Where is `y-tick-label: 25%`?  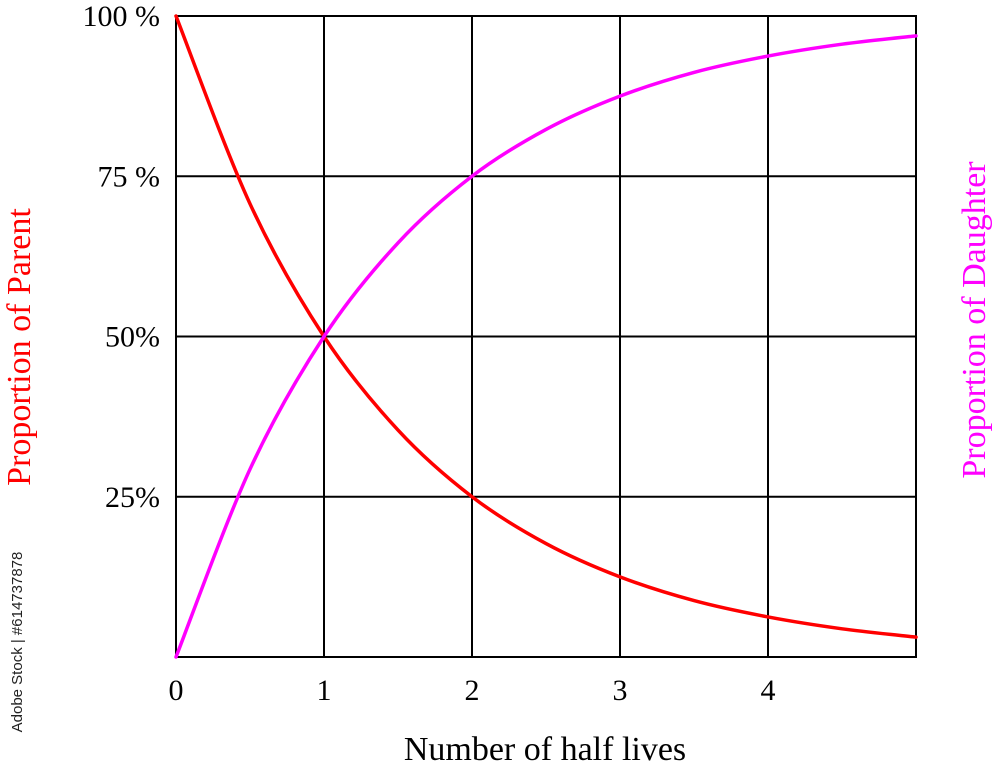 y-tick-label: 25% is located at coordinates (132, 497).